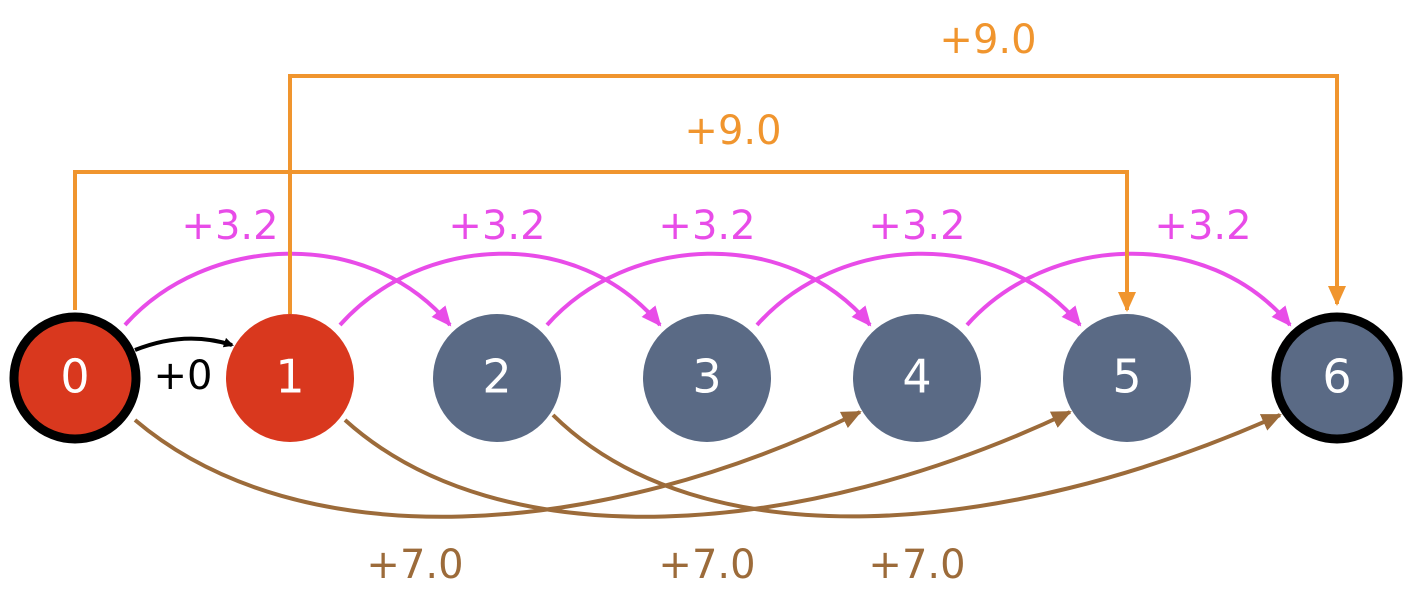 The image size is (1420, 614). I want to click on node-label: 1, so click(289, 377).